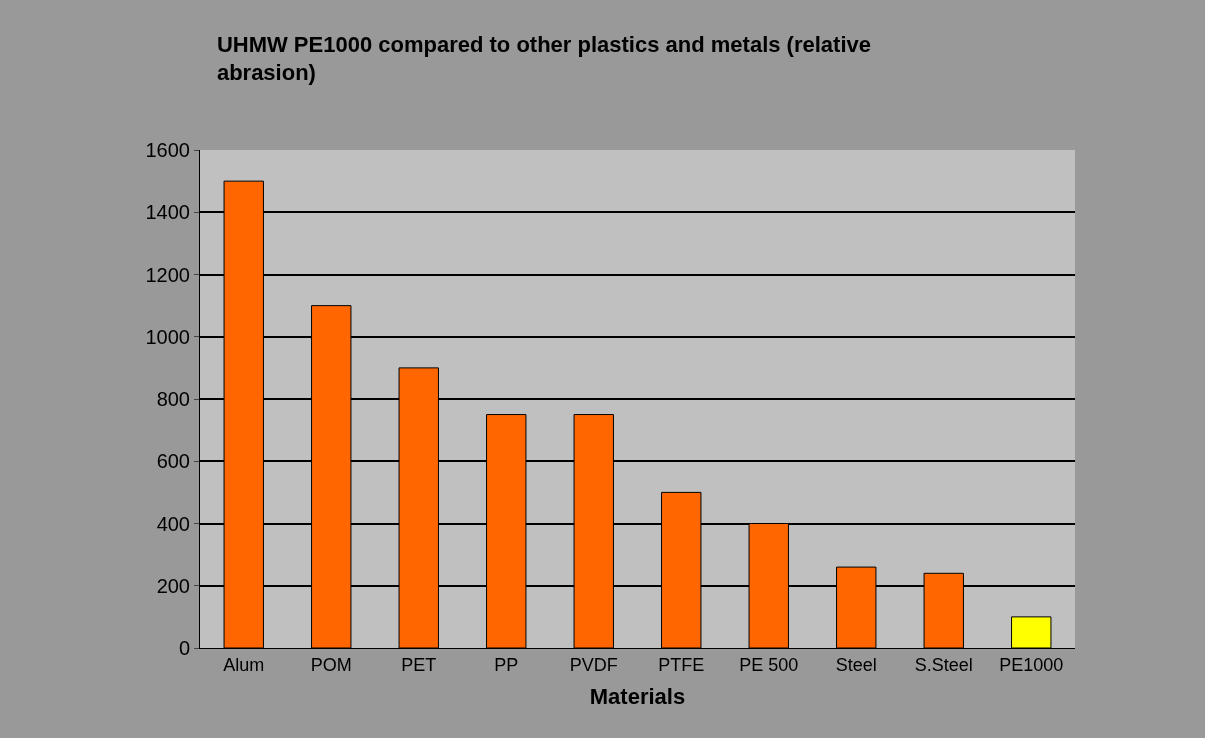 This screenshot has height=738, width=1205. I want to click on x-tick-label: POM, so click(331, 664).